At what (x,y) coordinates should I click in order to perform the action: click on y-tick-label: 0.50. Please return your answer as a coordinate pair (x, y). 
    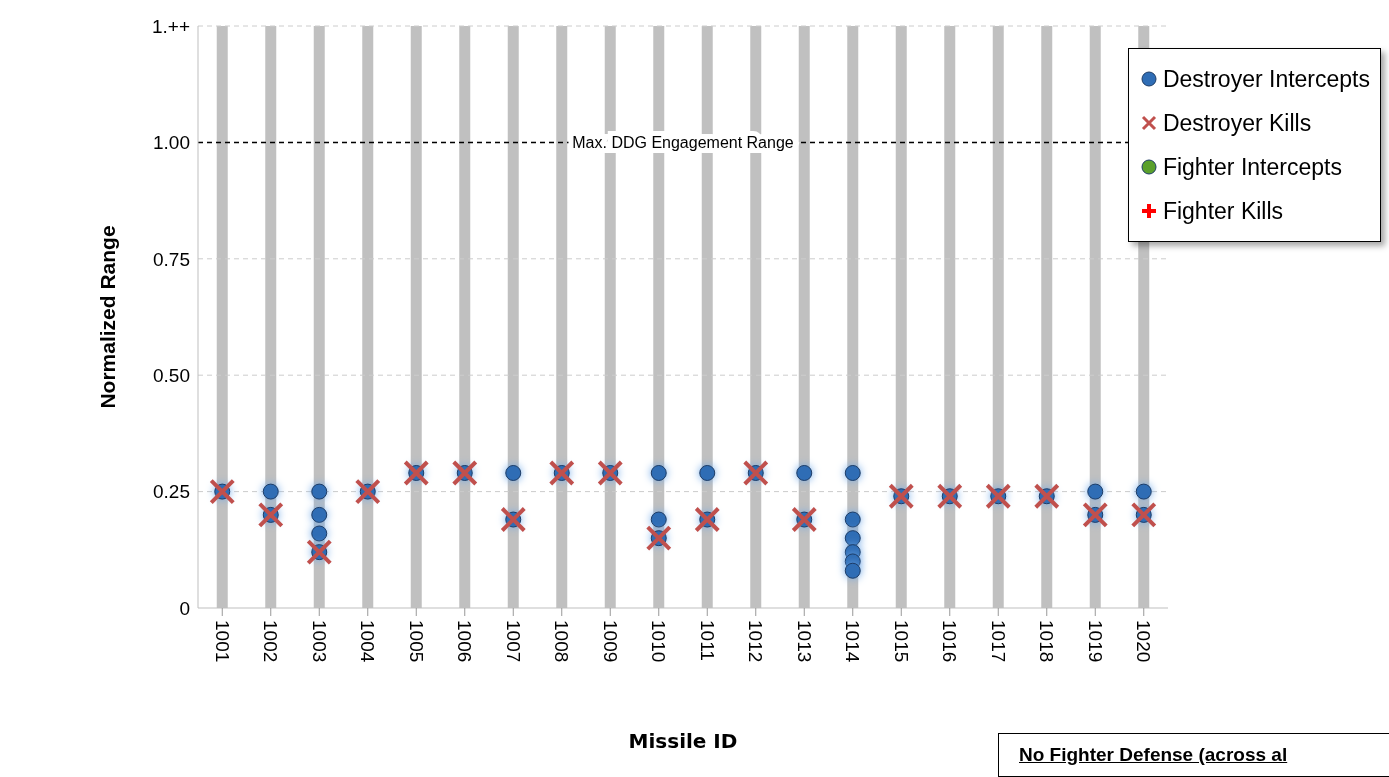
    Looking at the image, I should click on (171, 375).